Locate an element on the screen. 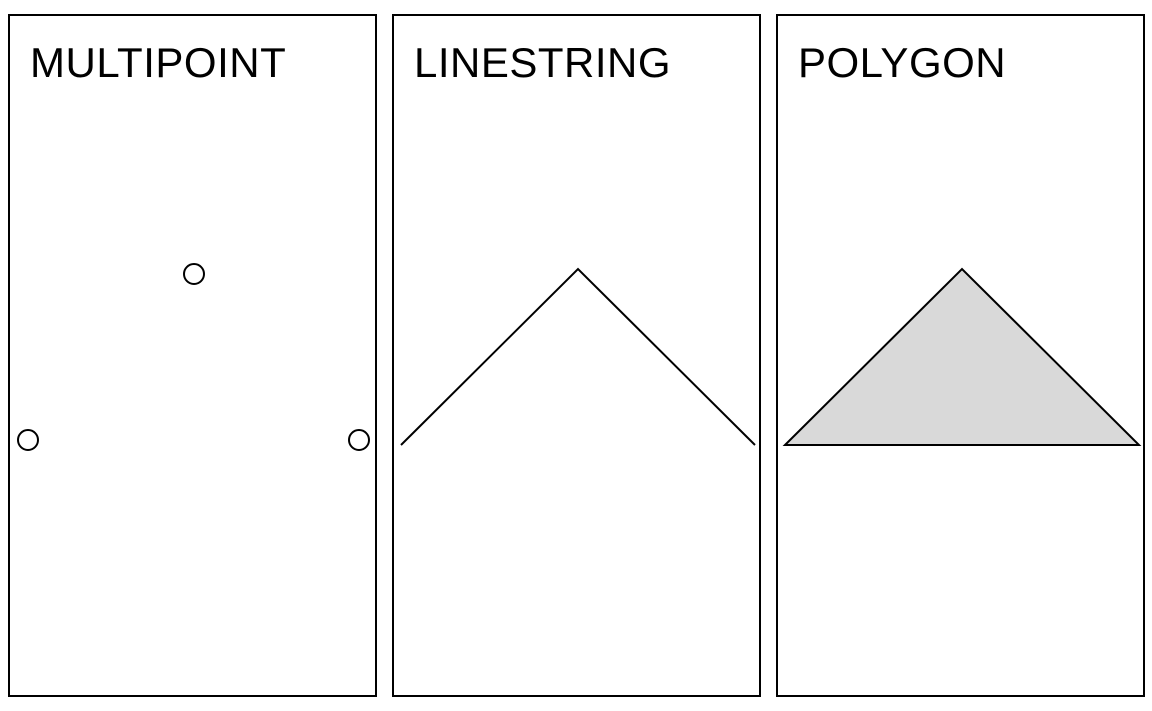  multipoint-geometry is located at coordinates (193, 357).